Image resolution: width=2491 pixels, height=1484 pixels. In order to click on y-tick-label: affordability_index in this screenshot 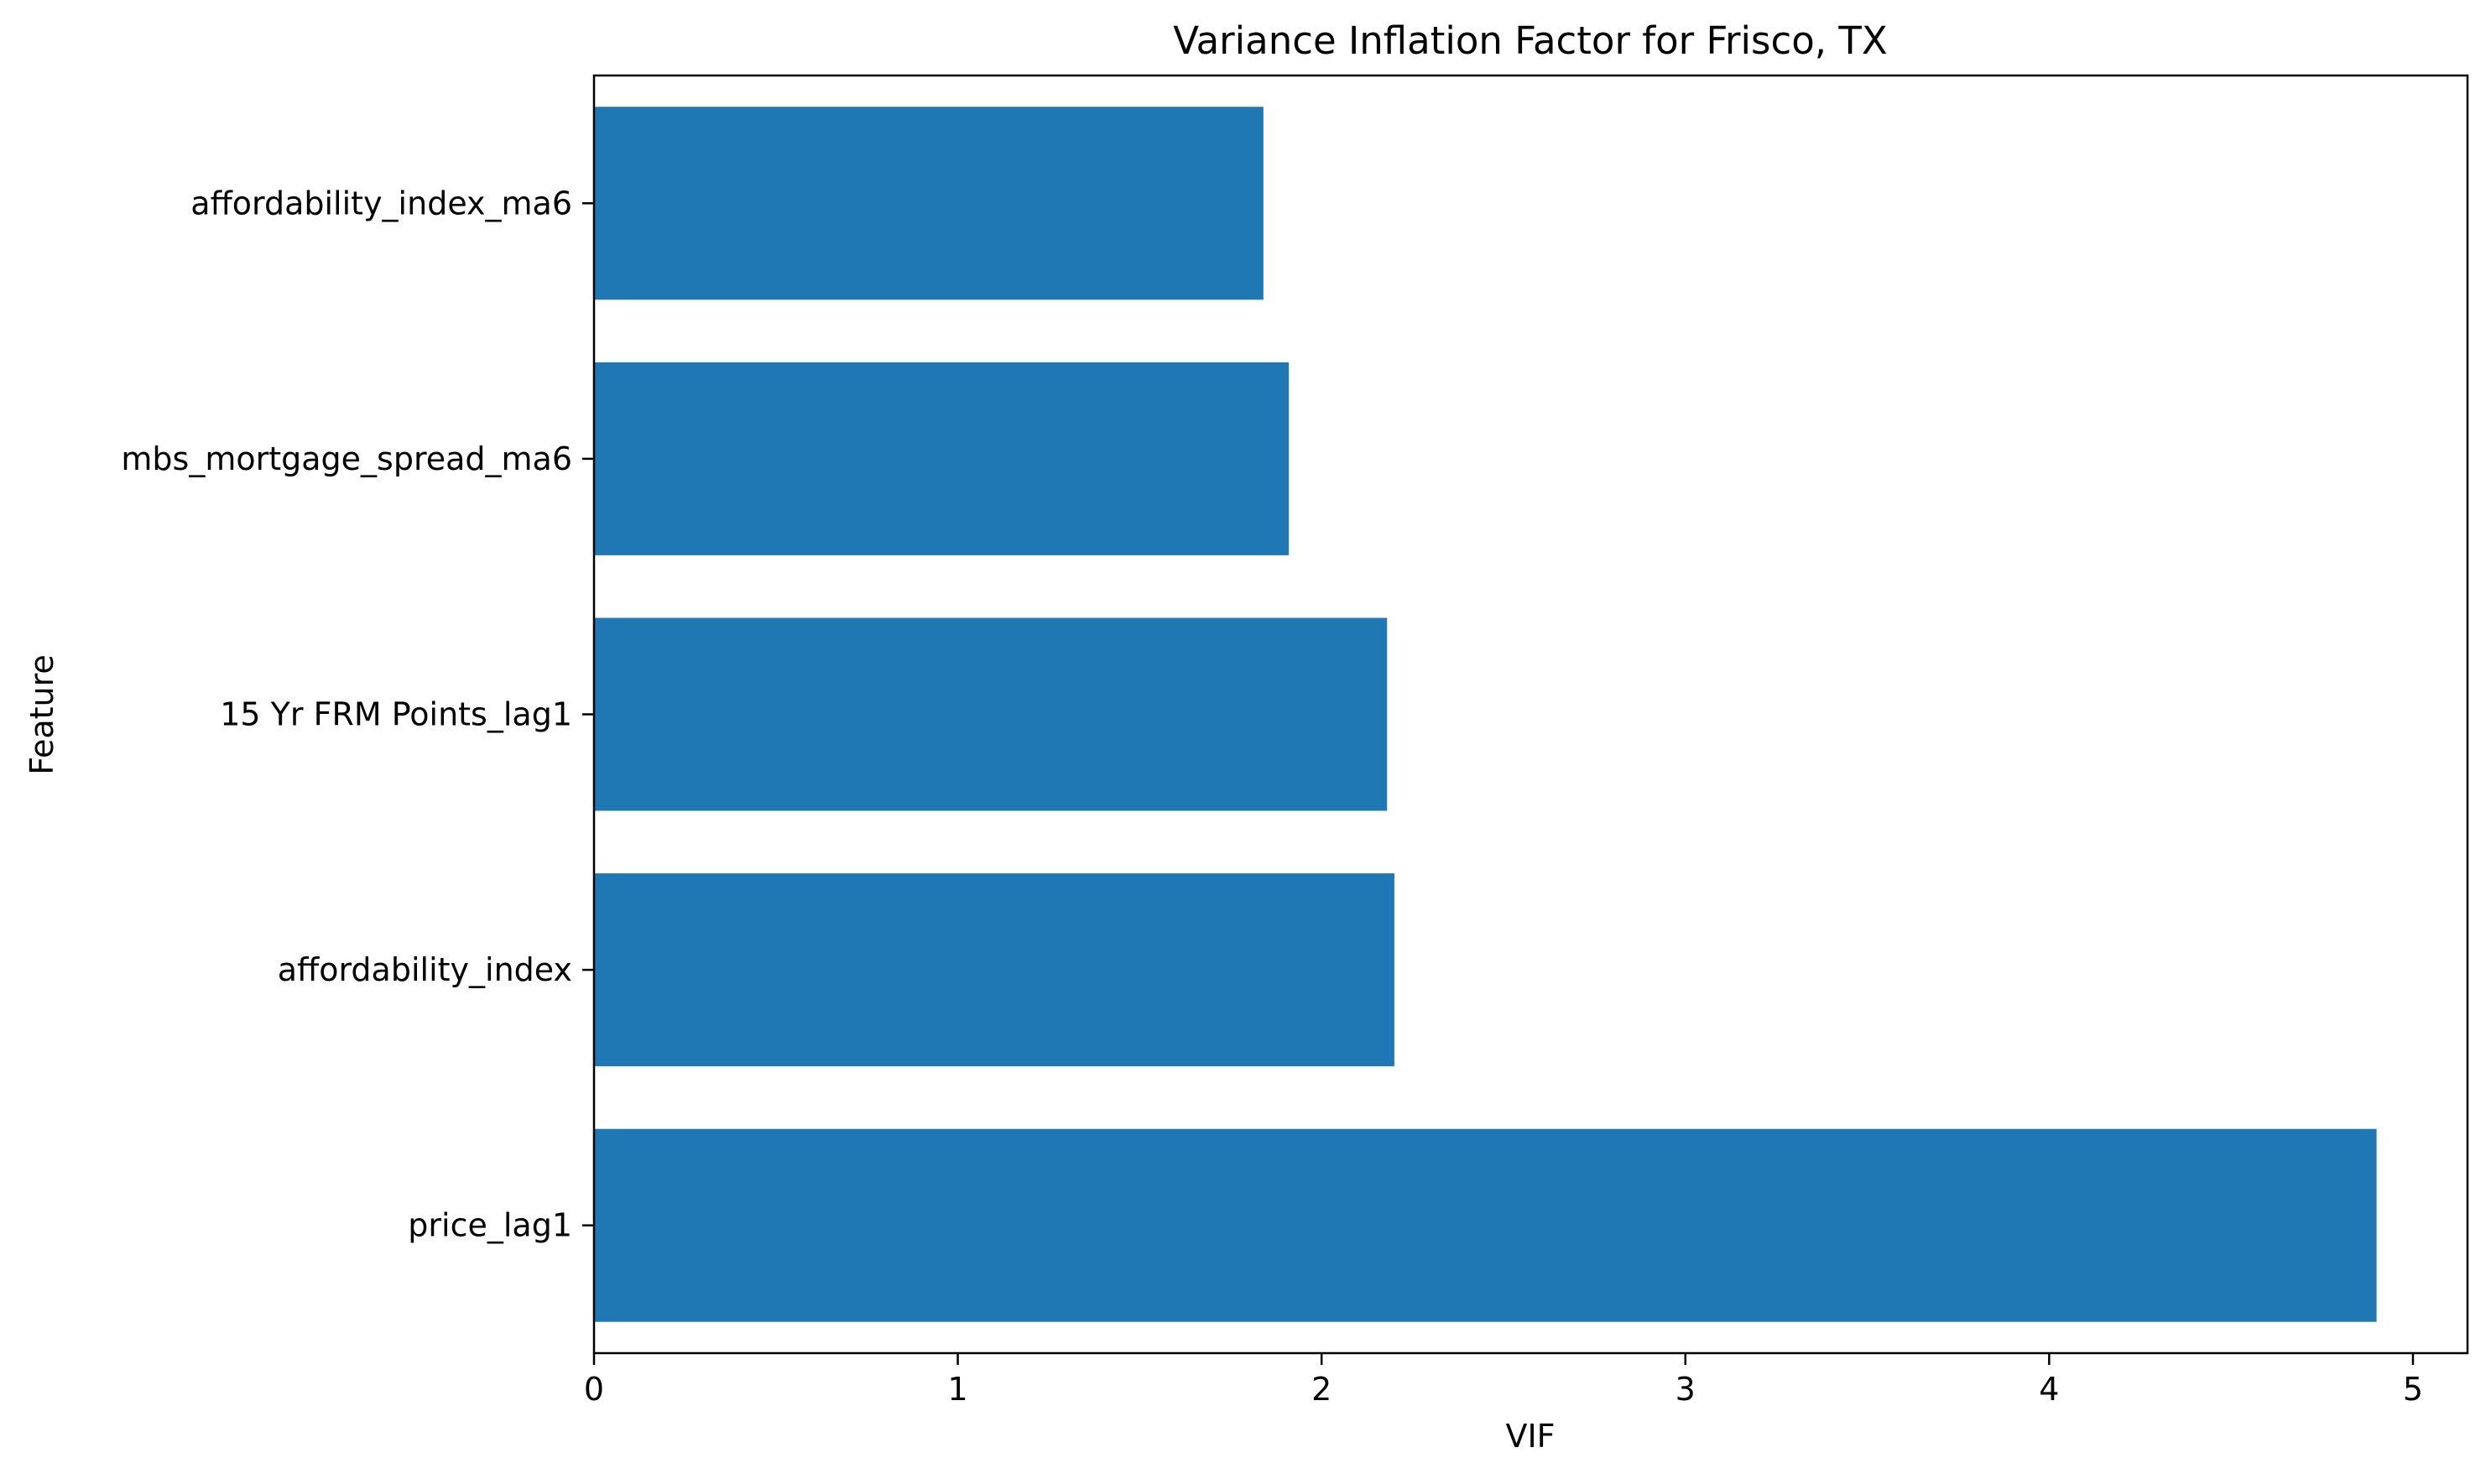, I will do `click(425, 969)`.